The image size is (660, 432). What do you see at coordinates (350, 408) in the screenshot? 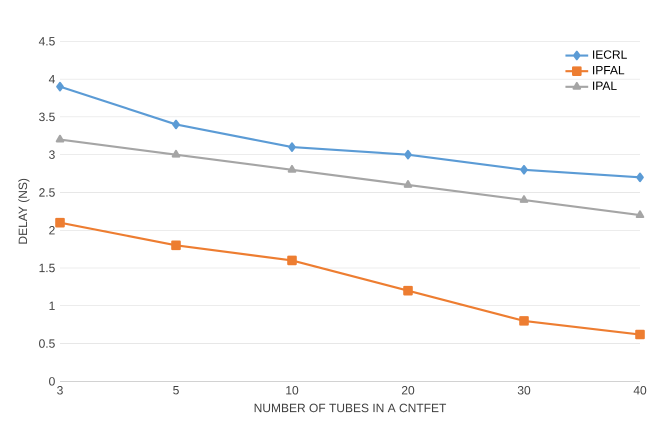
I see `x-axis-title: NUMBER OF TUBES IN A CNTFET` at bounding box center [350, 408].